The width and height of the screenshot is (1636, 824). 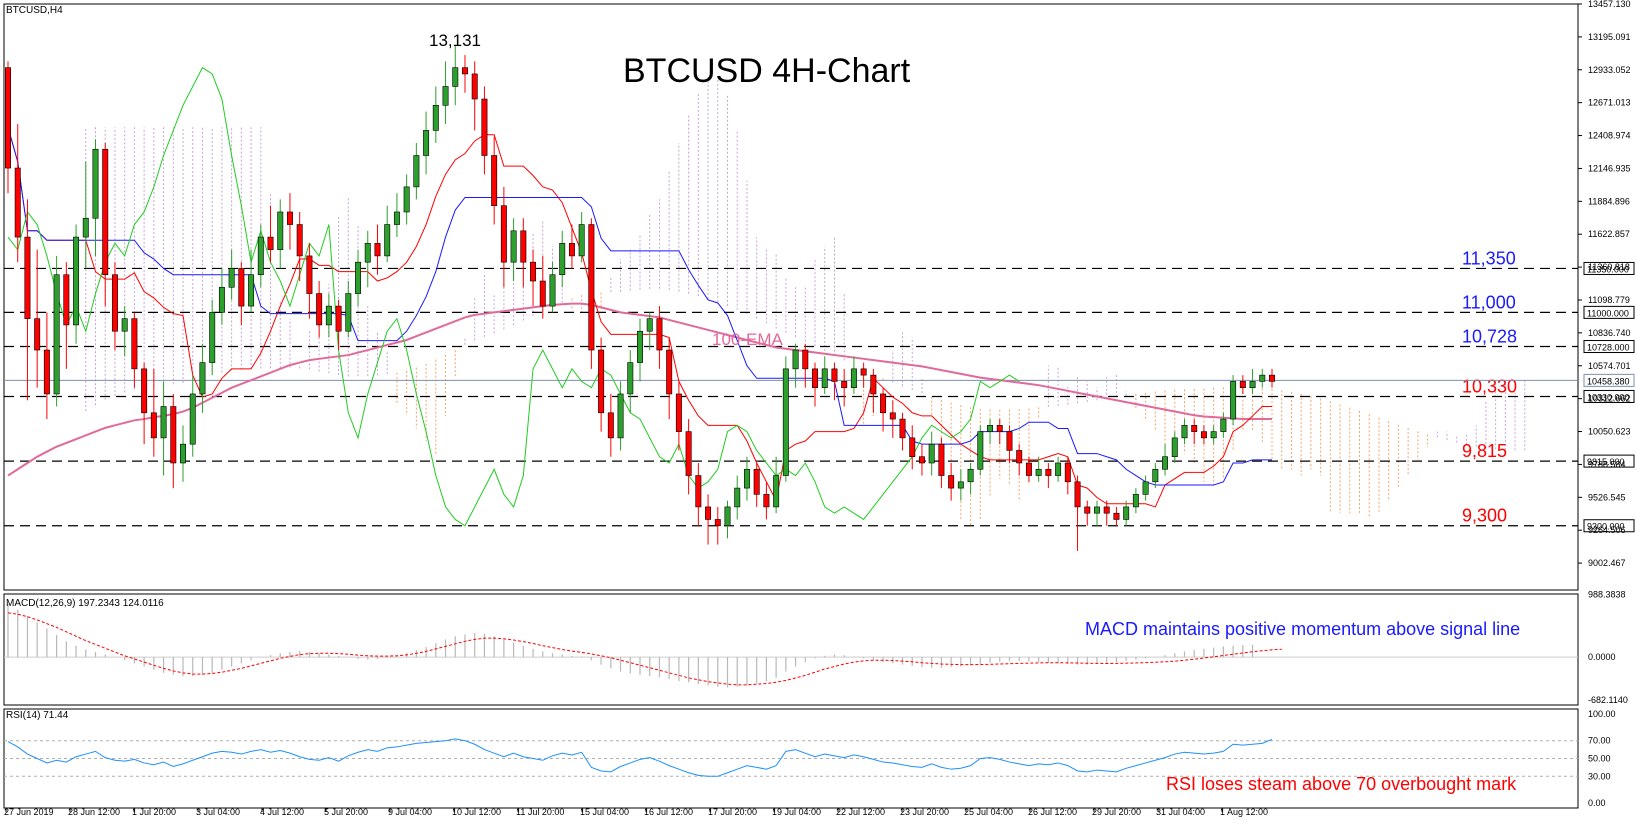 I want to click on time-tick-label: 11 Jul 20:00, so click(x=540, y=812).